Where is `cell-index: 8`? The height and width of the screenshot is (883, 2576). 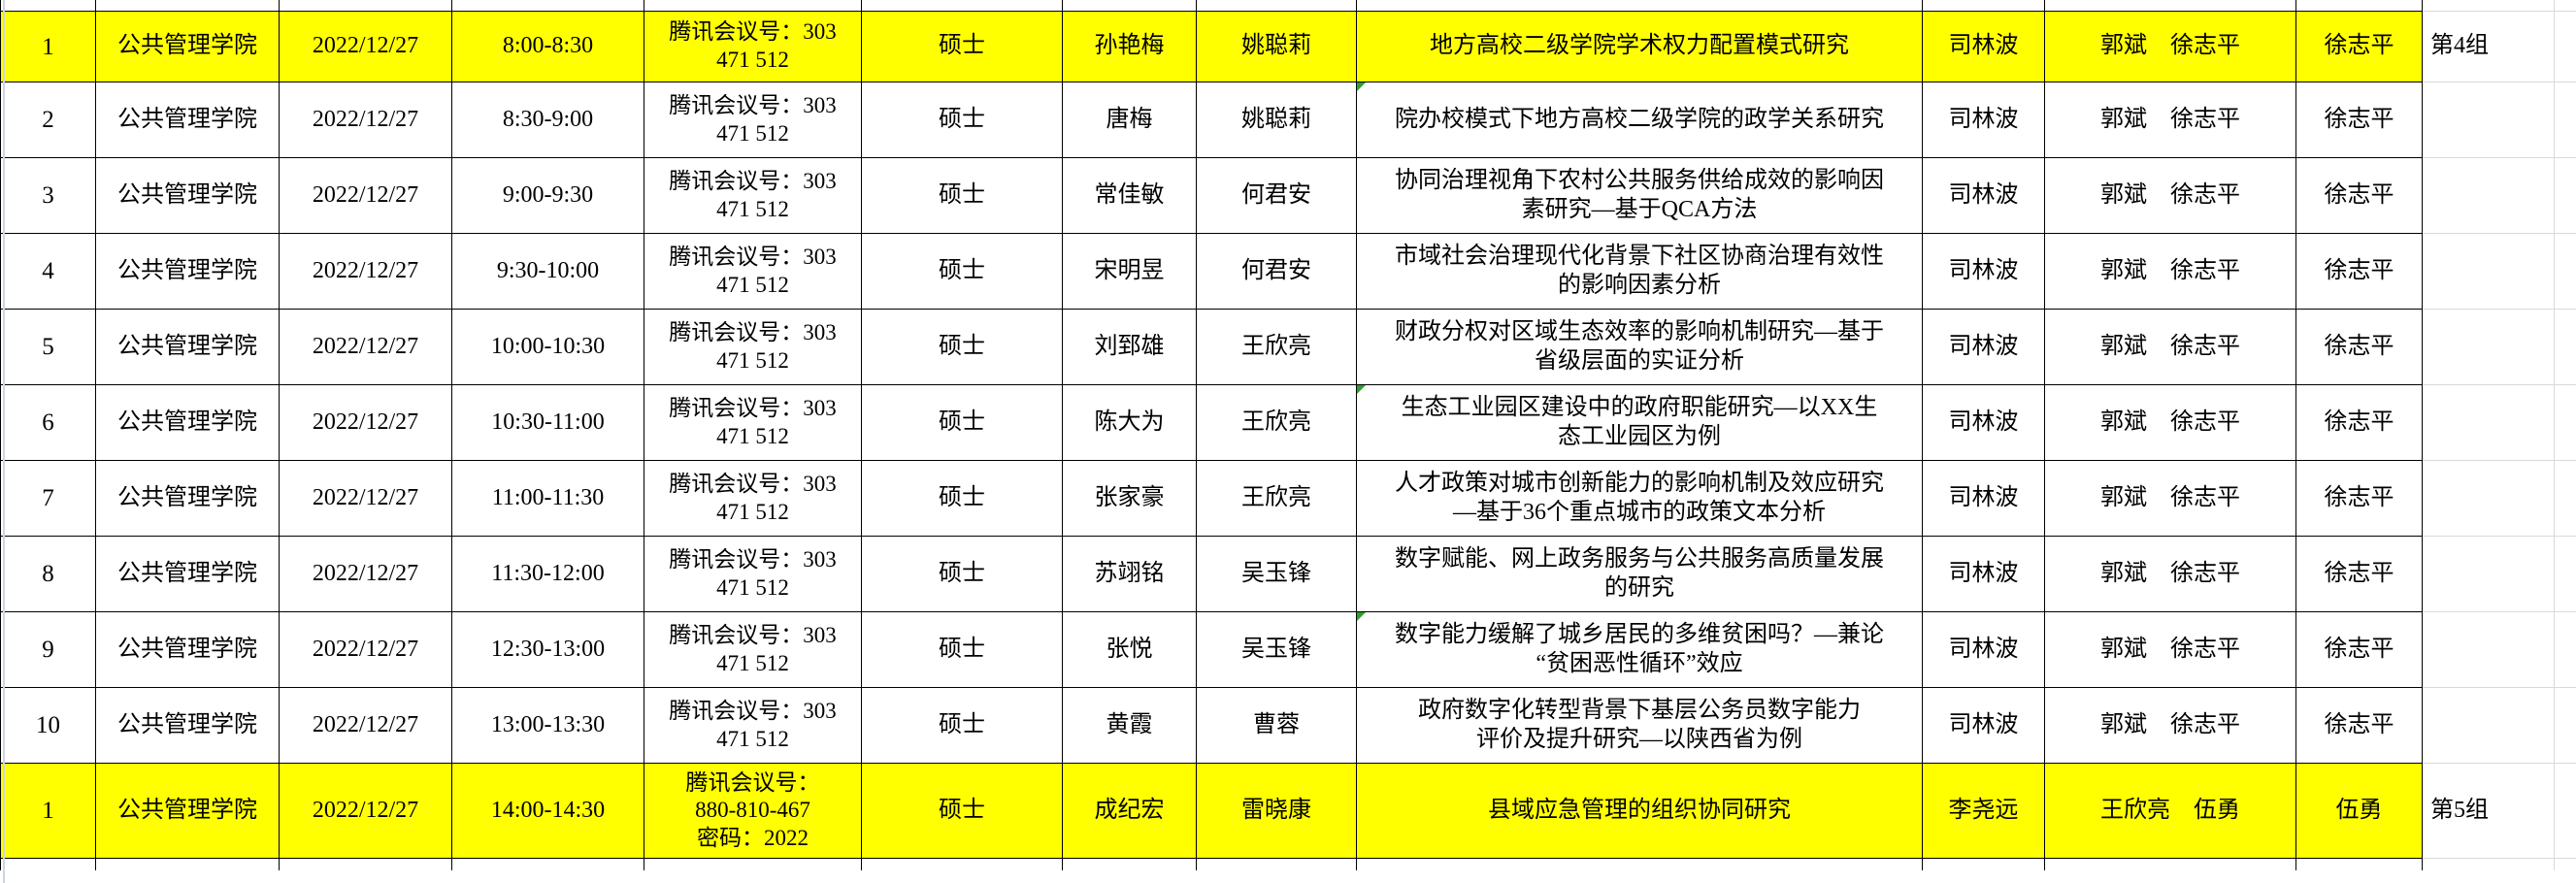
cell-index: 8 is located at coordinates (48, 574).